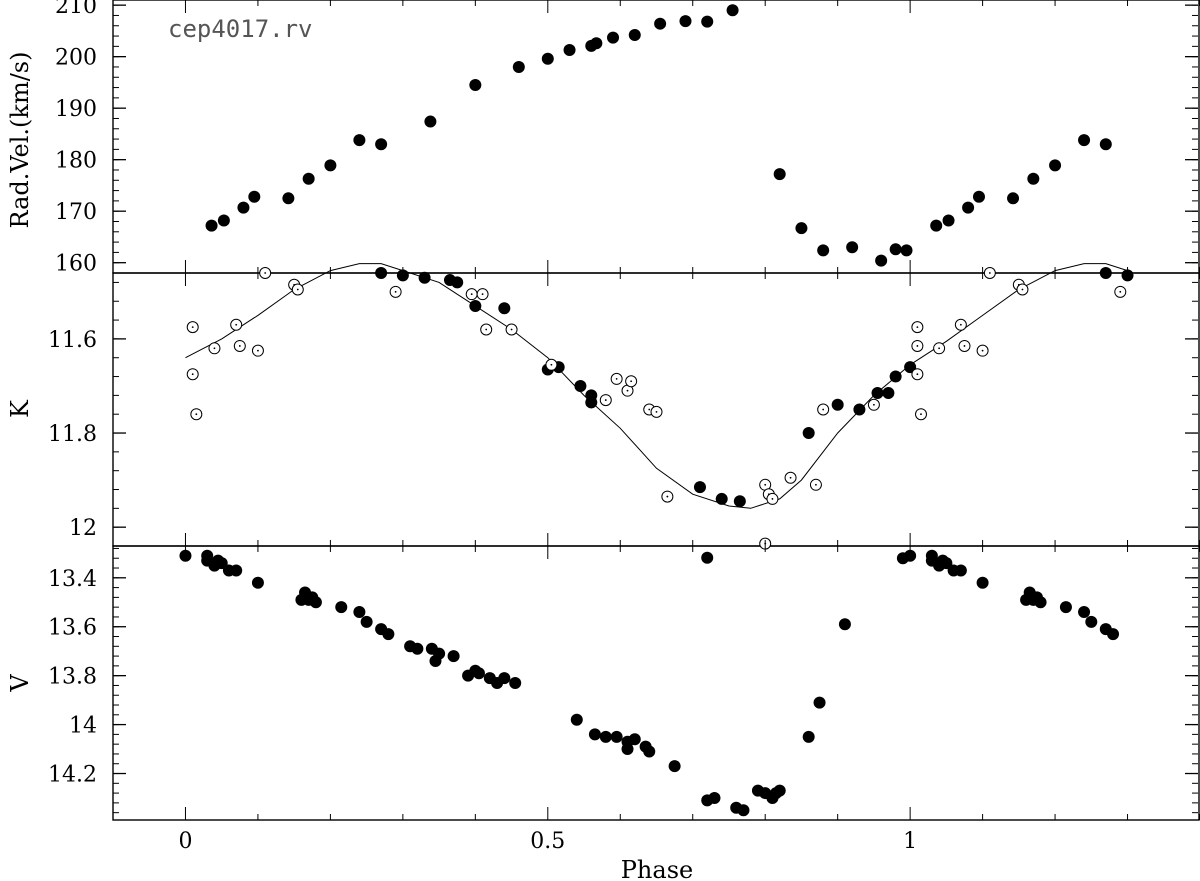 The image size is (1200, 881). What do you see at coordinates (76, 109) in the screenshot?
I see `rv-ytick-label: 190` at bounding box center [76, 109].